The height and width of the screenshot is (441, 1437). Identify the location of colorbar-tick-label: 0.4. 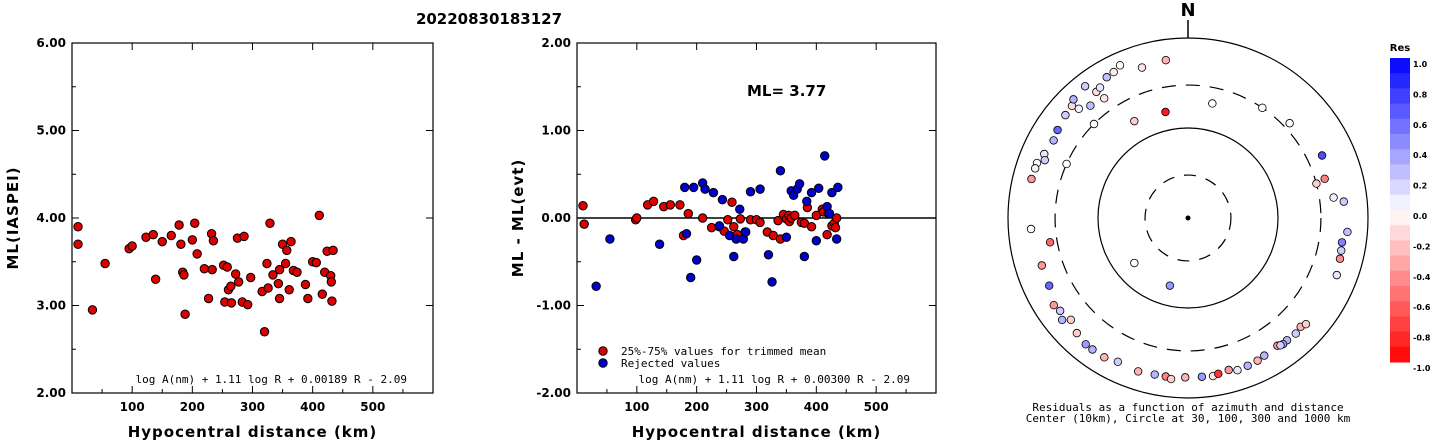
(1420, 155).